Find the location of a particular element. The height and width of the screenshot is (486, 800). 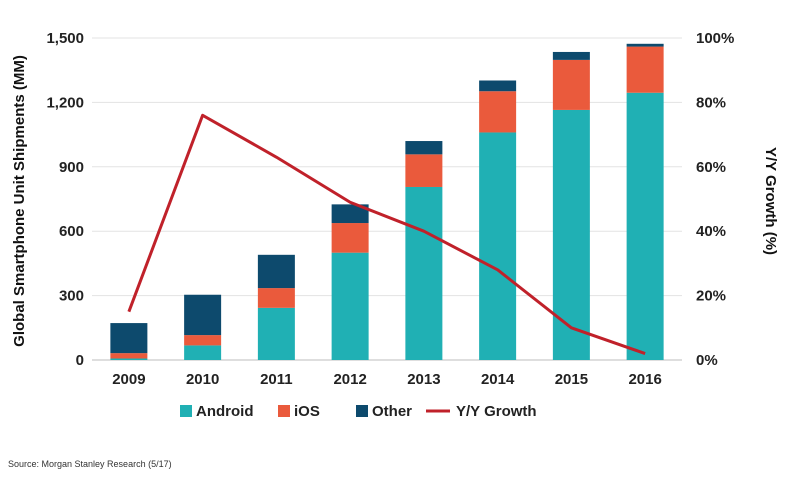

left-axis-ticks: 0 300 600 900 1,200 1,500 is located at coordinates (65, 199).